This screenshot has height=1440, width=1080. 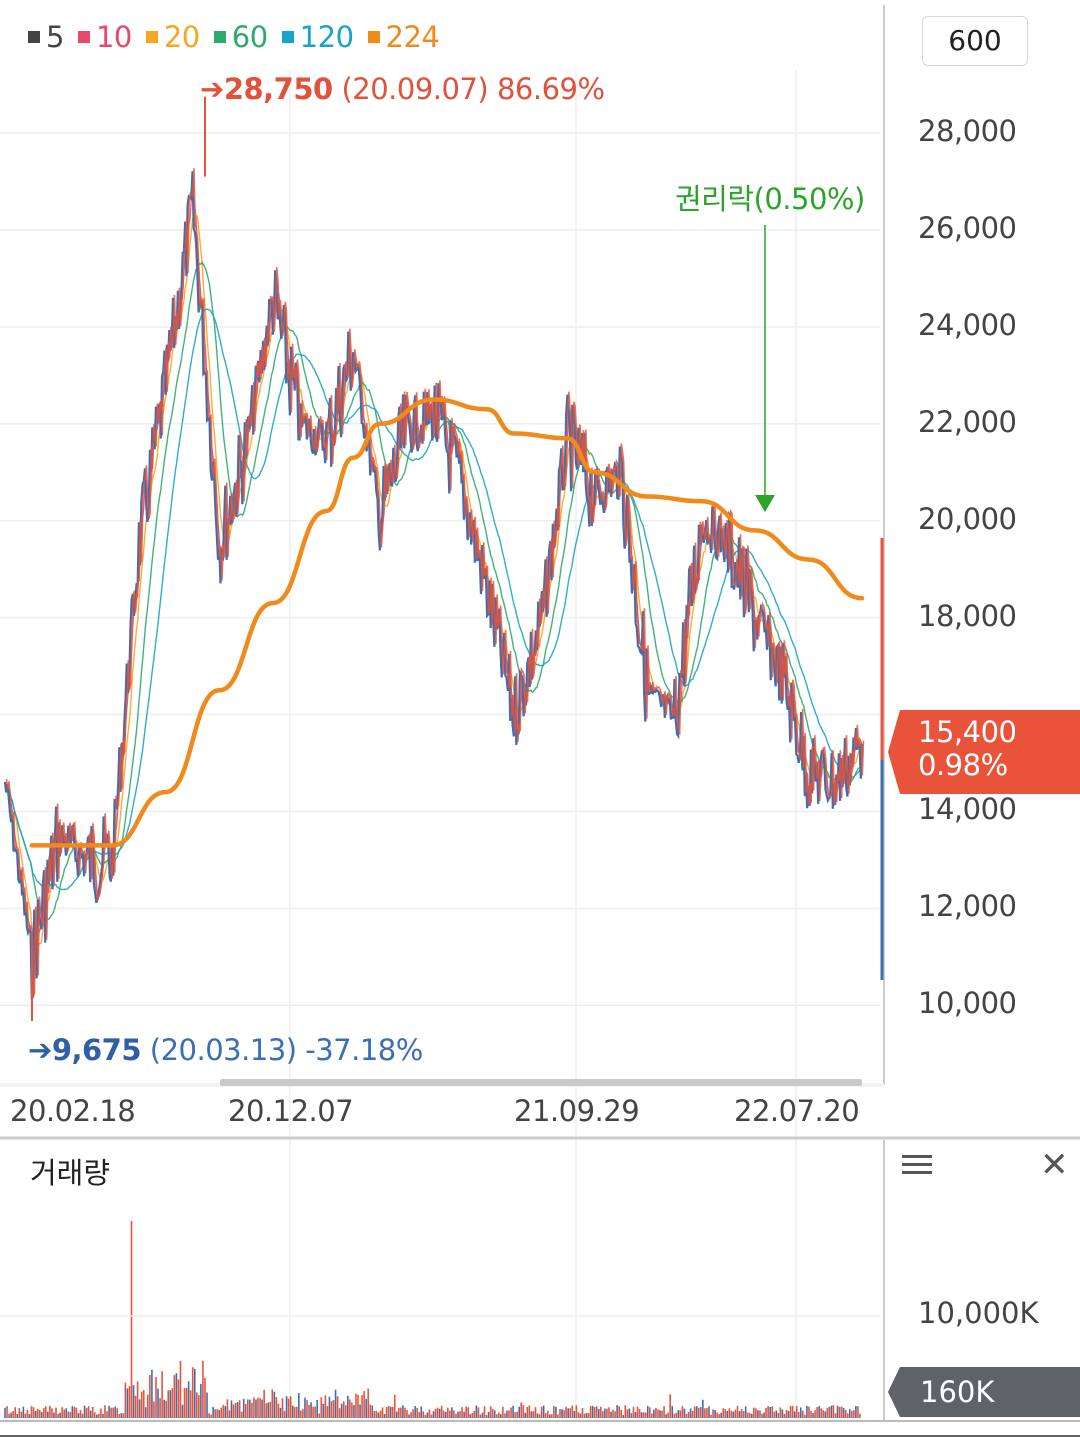 What do you see at coordinates (55, 37) in the screenshot?
I see `legend-label: 5` at bounding box center [55, 37].